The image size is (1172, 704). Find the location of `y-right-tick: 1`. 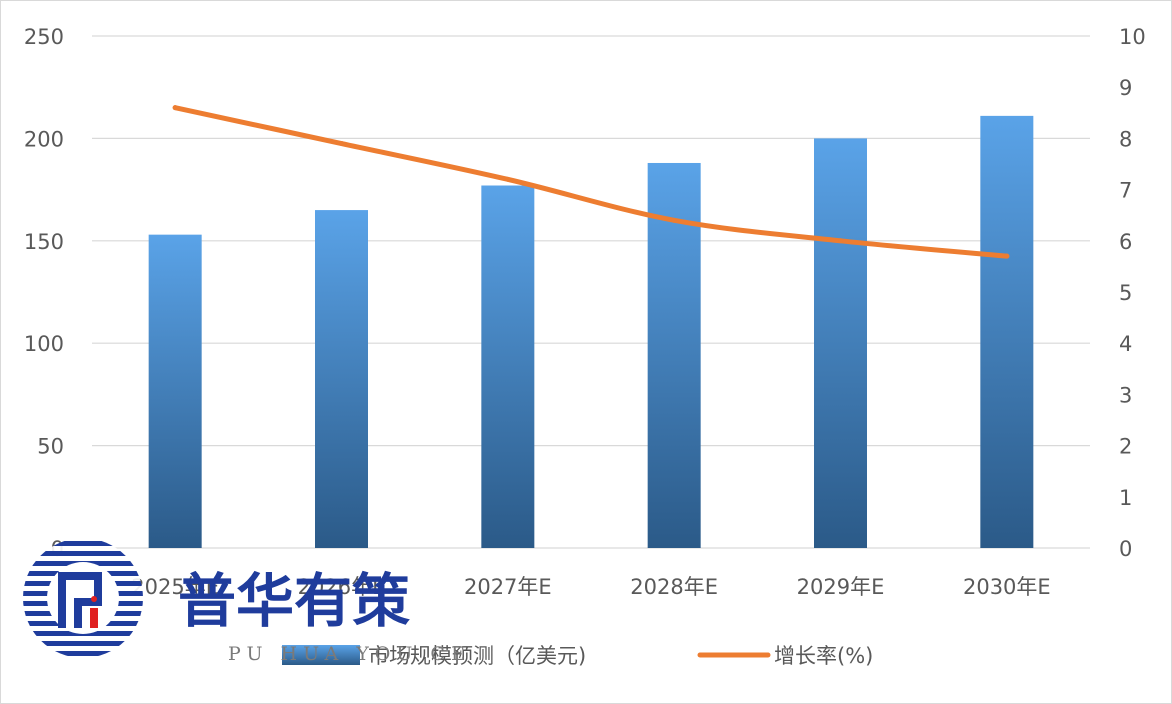

y-right-tick: 1 is located at coordinates (1125, 498).